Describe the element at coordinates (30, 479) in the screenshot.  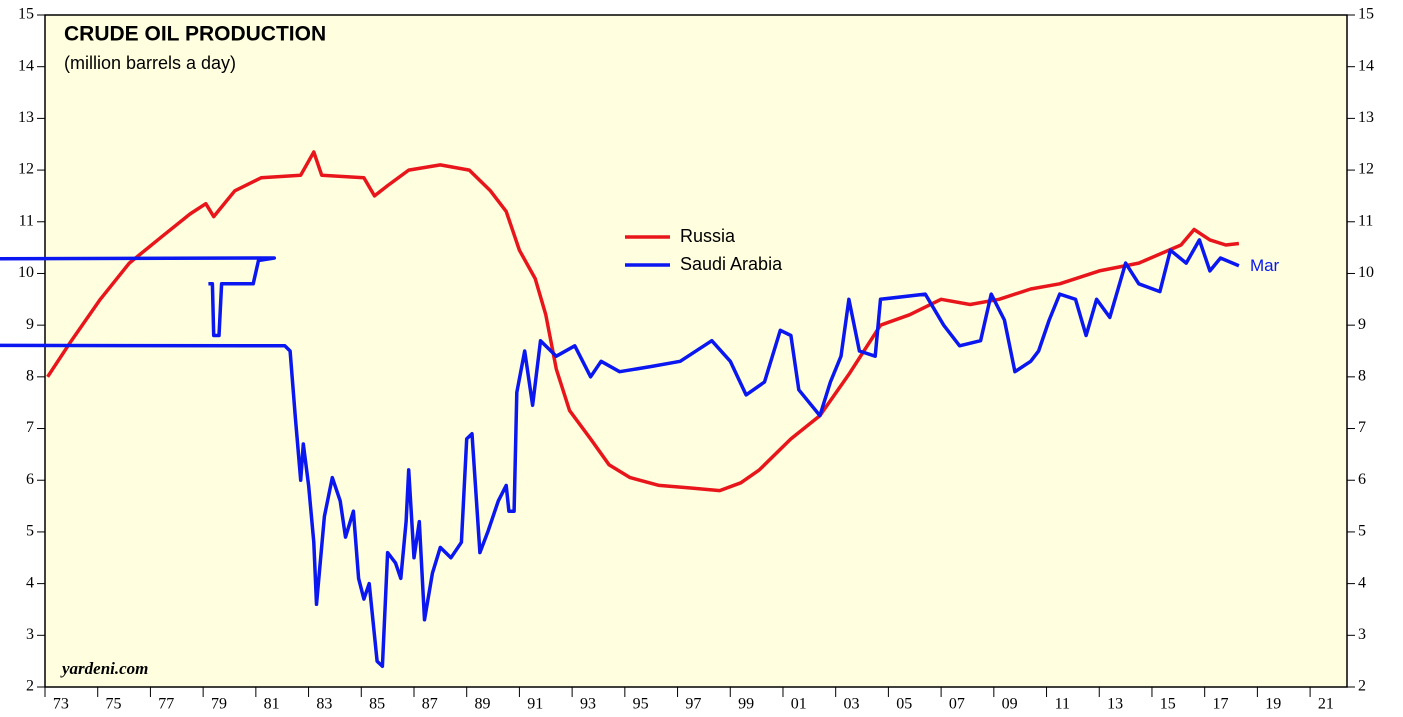
I see `y-tick-label: 6` at that location.